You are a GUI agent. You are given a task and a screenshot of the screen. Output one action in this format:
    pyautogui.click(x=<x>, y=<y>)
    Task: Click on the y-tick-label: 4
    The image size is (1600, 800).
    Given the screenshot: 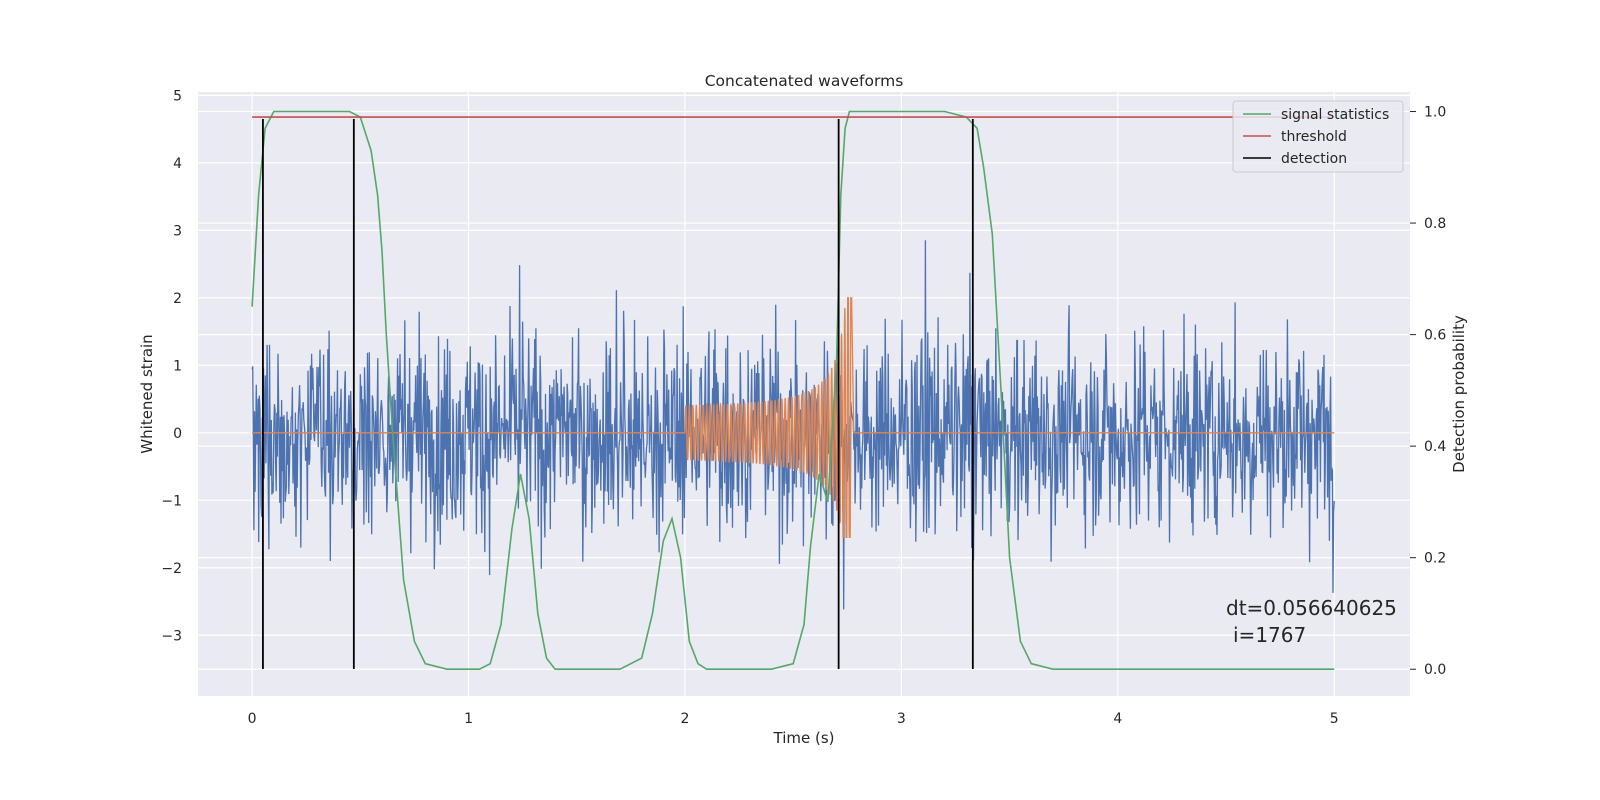 What is the action you would take?
    pyautogui.click(x=177, y=164)
    